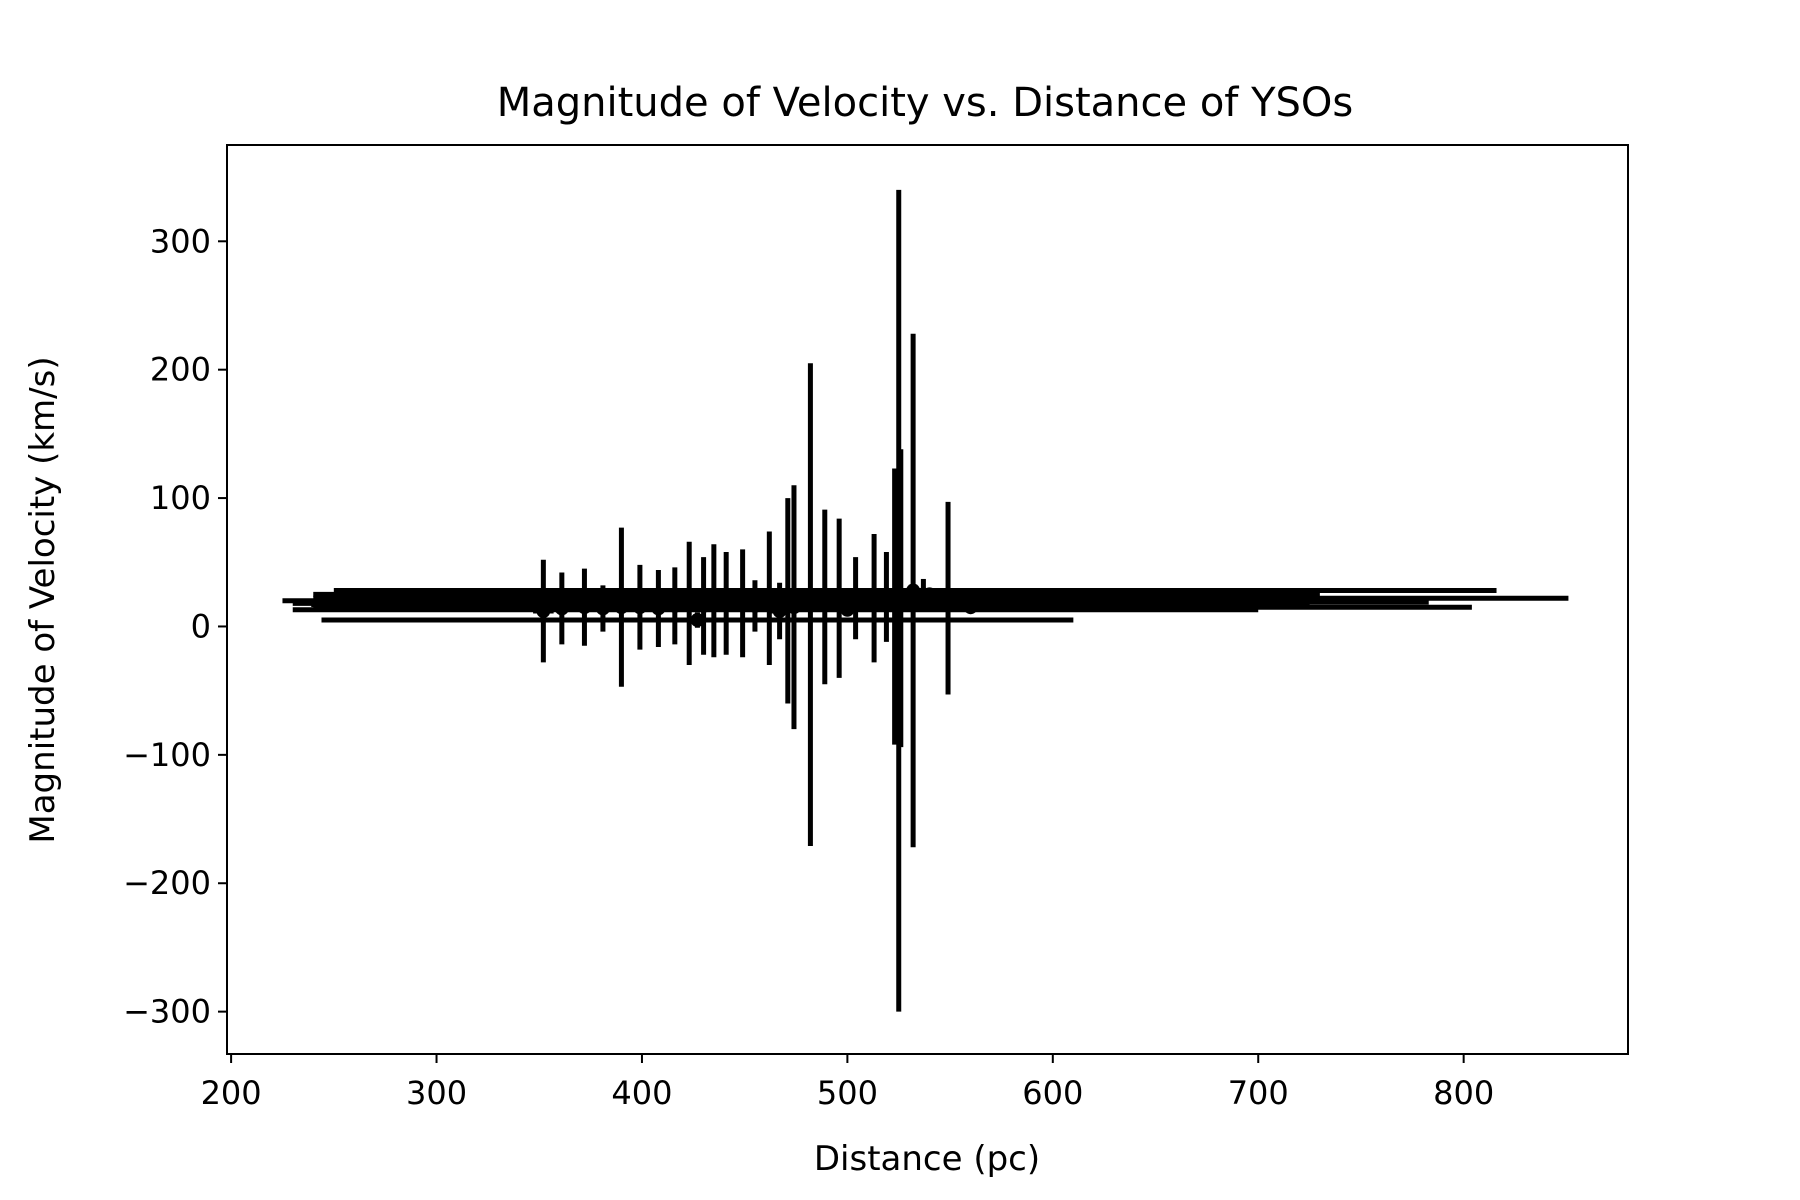  What do you see at coordinates (847, 1093) in the screenshot?
I see `x-tick-label: 500` at bounding box center [847, 1093].